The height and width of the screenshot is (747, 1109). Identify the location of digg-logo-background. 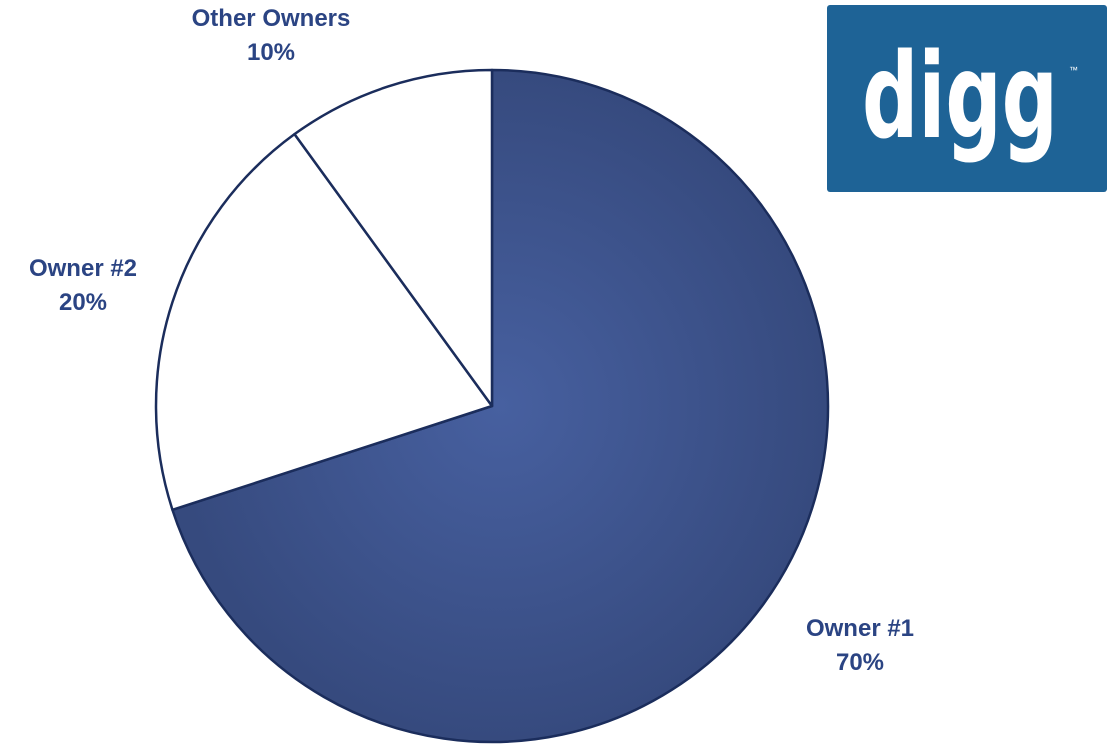
(967, 98).